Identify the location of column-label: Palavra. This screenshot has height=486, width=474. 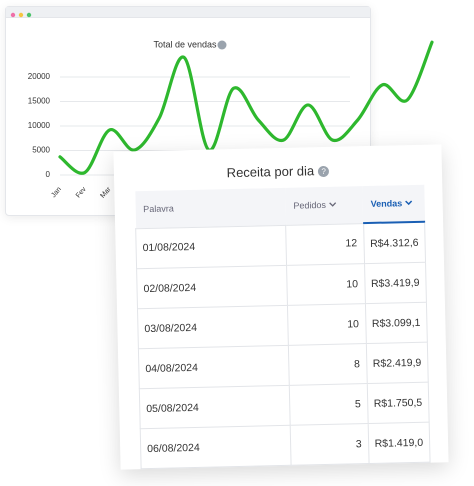
(158, 209).